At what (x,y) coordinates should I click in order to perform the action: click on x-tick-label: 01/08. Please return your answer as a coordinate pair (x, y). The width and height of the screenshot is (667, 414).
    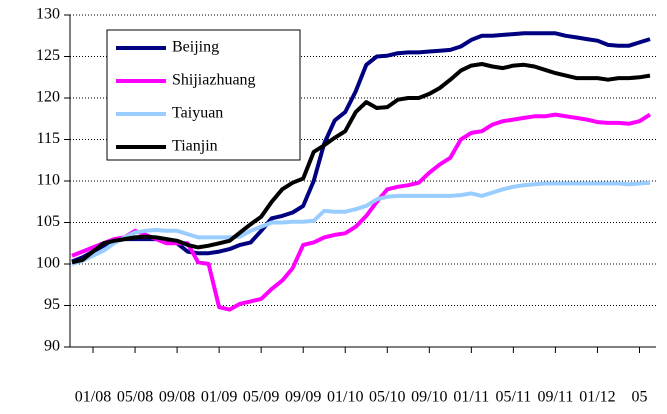
    Looking at the image, I should click on (93, 397).